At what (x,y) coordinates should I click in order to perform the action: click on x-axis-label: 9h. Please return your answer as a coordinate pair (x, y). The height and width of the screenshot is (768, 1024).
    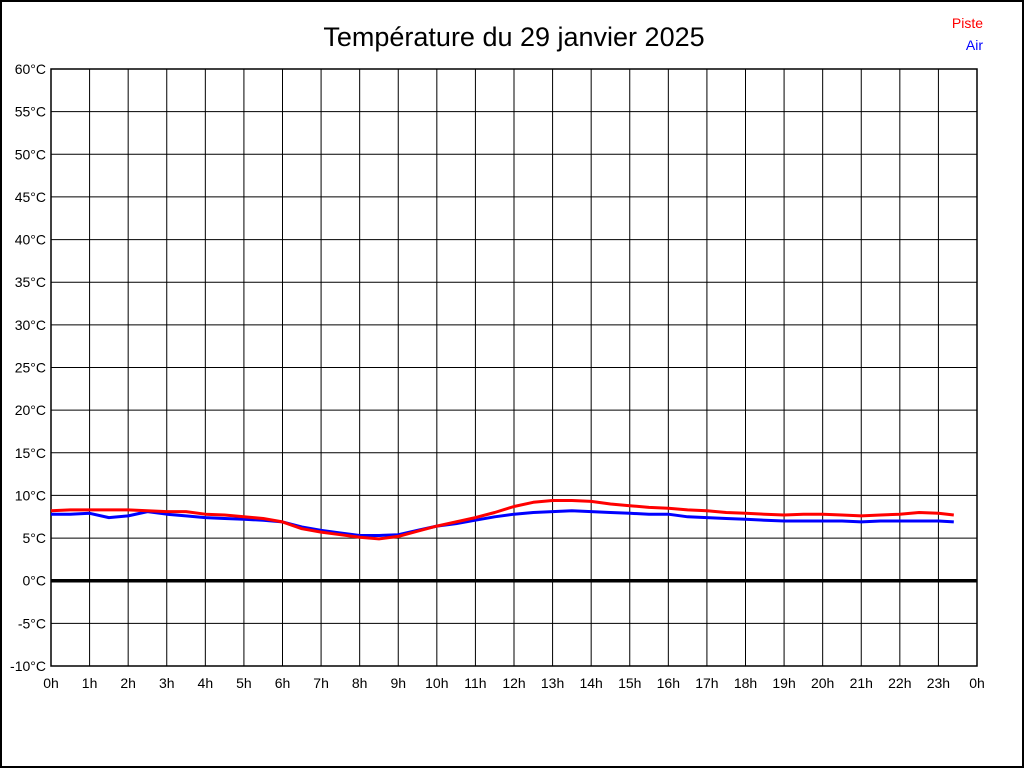
    Looking at the image, I should click on (398, 683).